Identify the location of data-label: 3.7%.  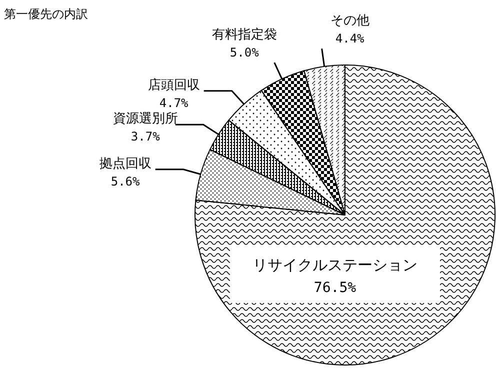
(145, 137).